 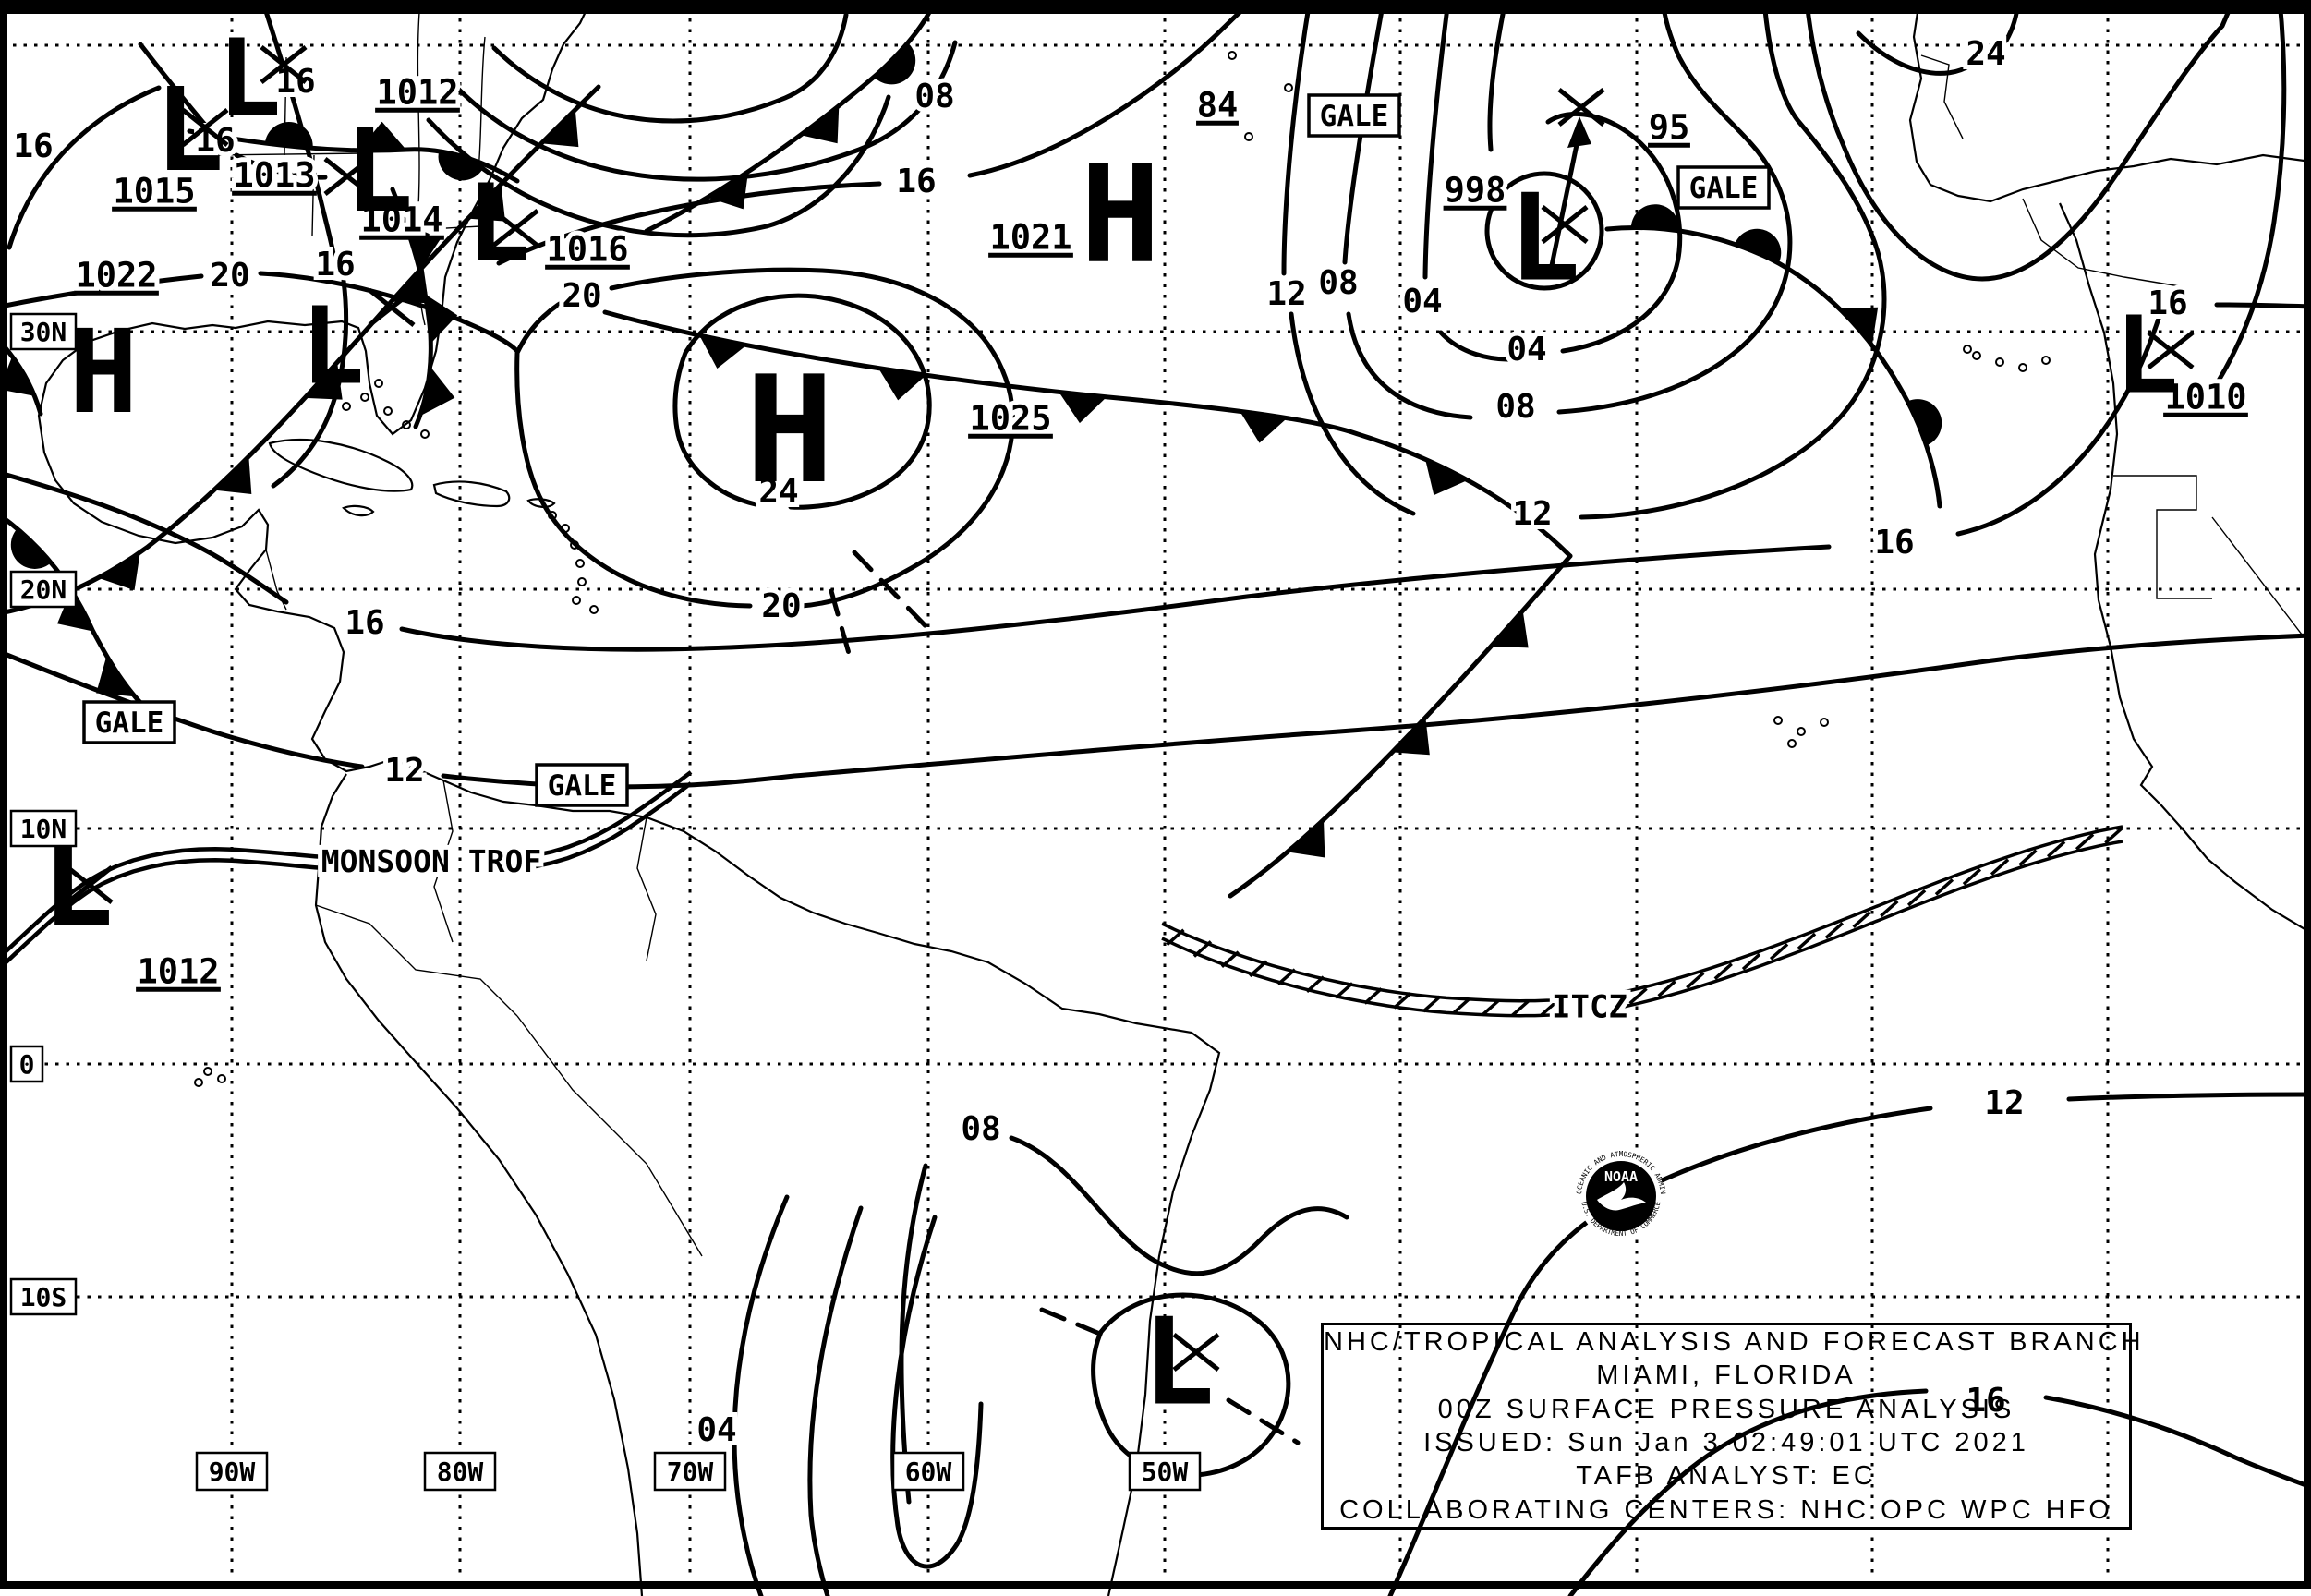 I want to click on latitude-label: 20N, so click(x=43, y=589).